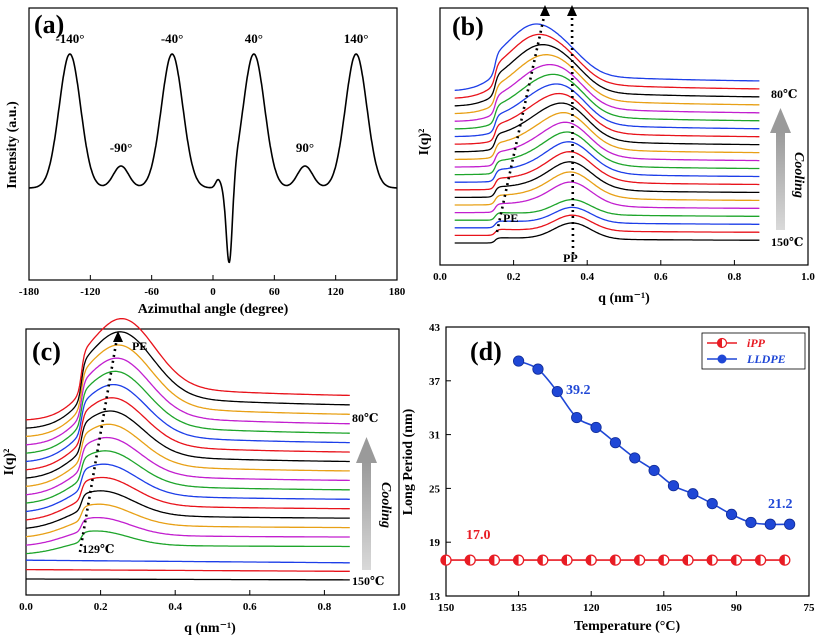 This screenshot has height=638, width=817. What do you see at coordinates (118, 336) in the screenshot?
I see `panel-c-pe-arrowhead` at bounding box center [118, 336].